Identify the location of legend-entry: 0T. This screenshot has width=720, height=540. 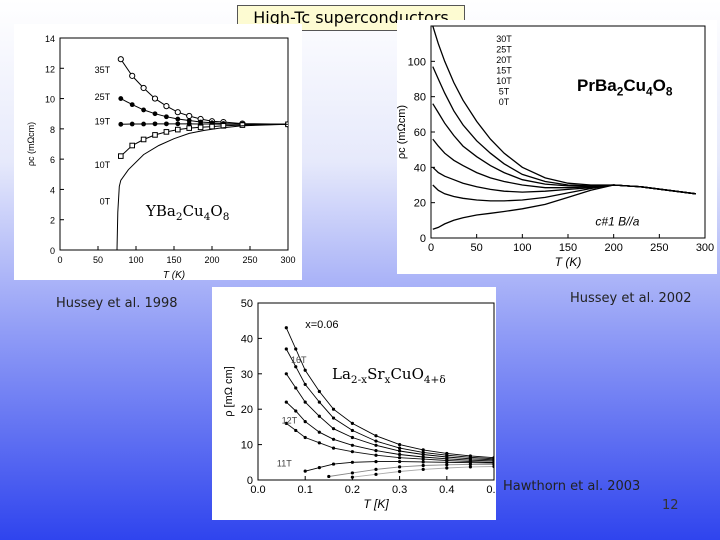
(504, 102).